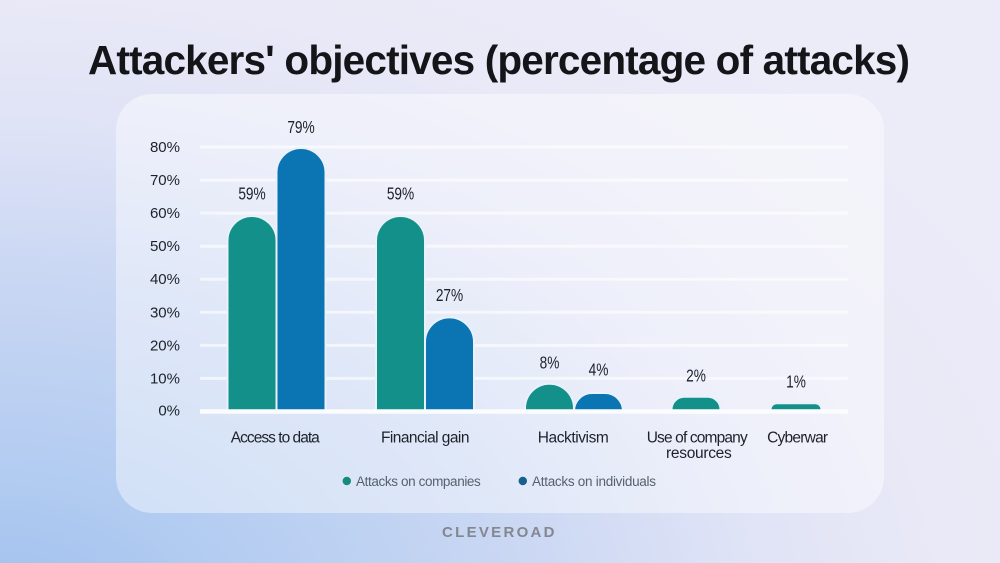 This screenshot has width=1000, height=563. I want to click on svg-text: Financial gain, so click(425, 438).